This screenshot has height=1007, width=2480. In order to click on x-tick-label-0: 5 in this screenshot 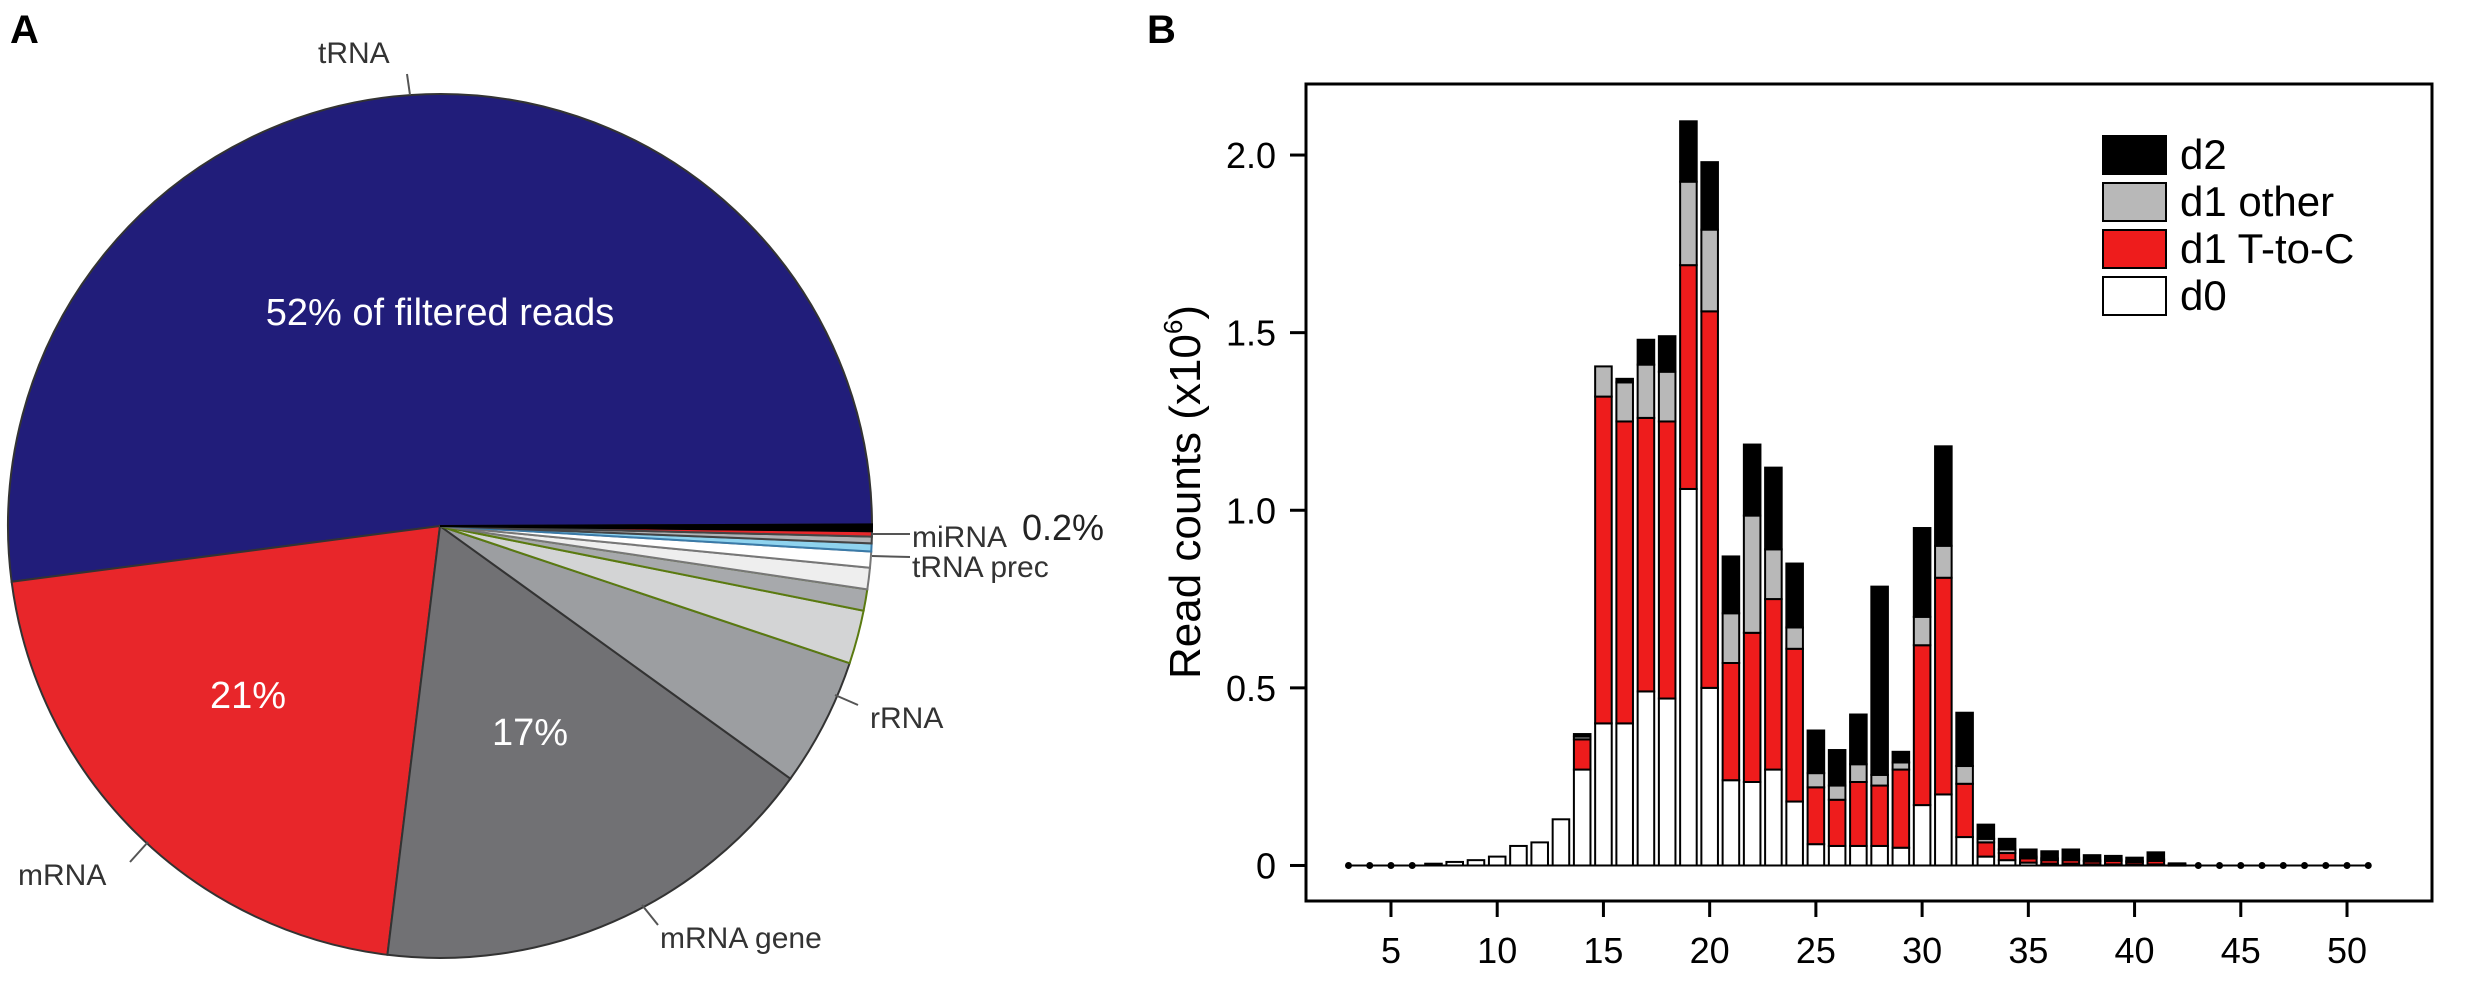, I will do `click(1391, 950)`.